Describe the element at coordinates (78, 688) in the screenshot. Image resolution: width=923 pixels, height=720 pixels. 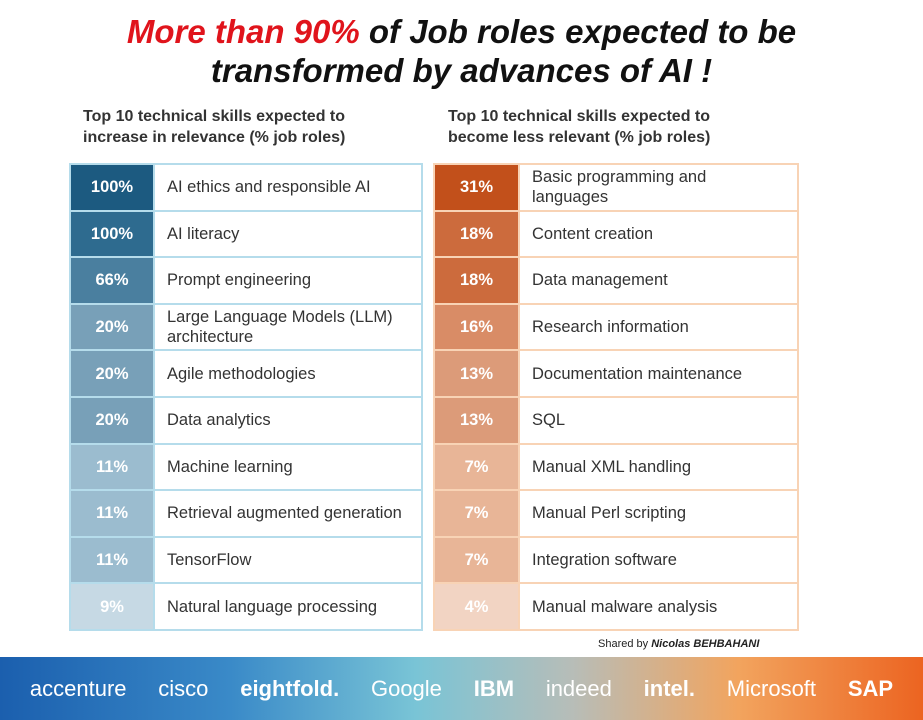
I see `logo-accenture: accenture` at that location.